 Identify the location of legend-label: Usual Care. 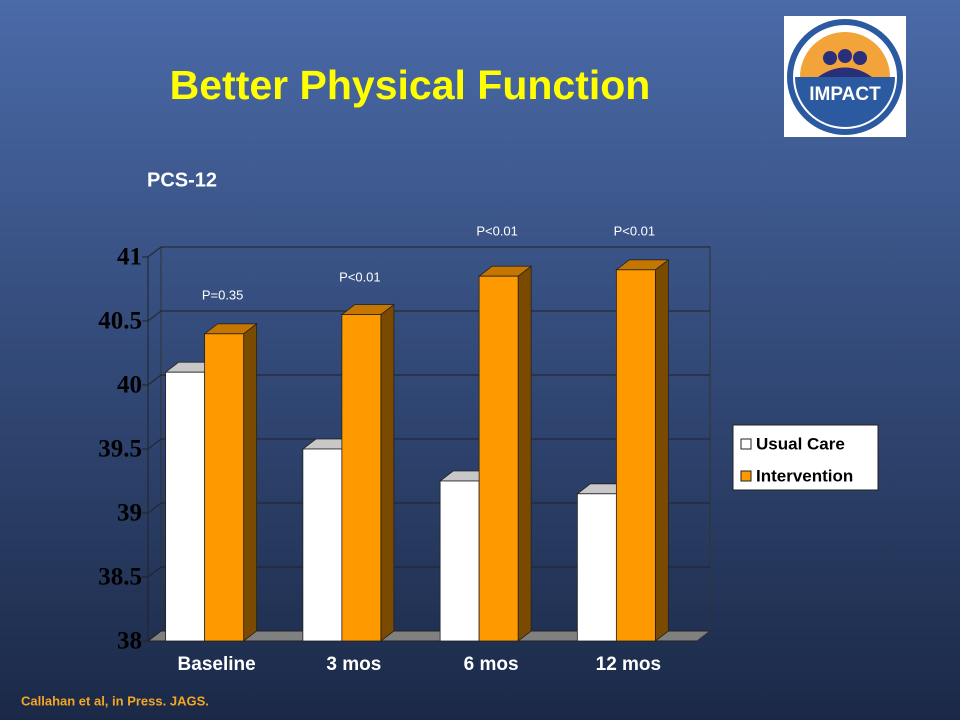
(800, 443).